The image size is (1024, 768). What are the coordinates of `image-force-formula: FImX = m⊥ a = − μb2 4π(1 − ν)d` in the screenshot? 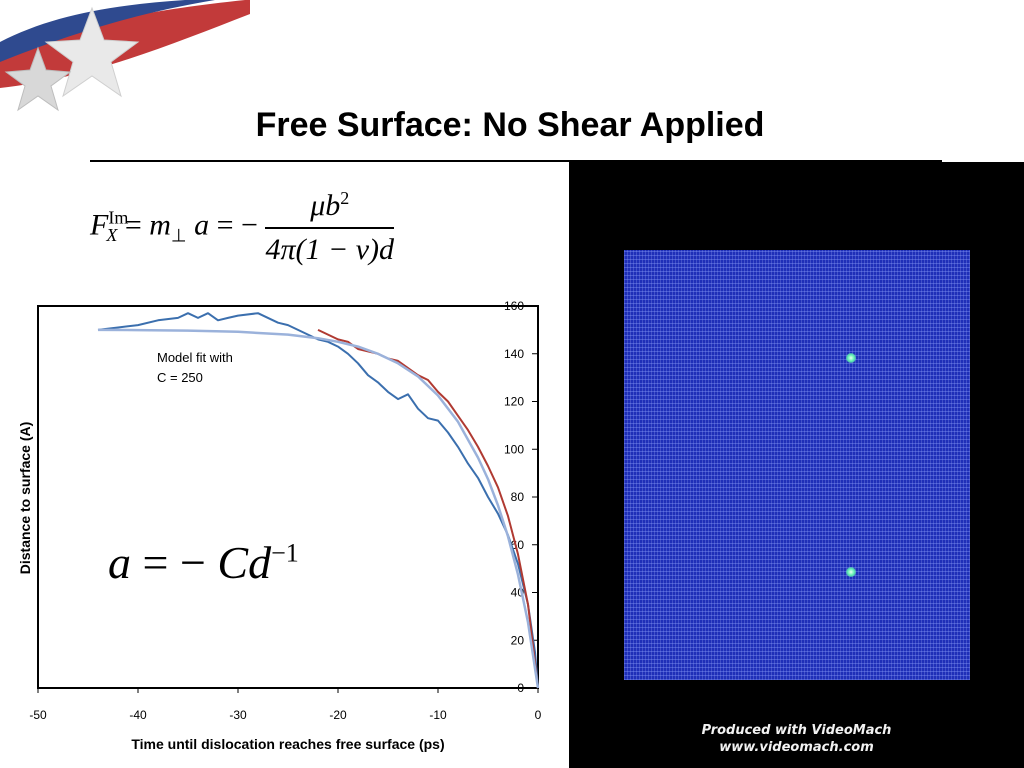 It's located at (242, 227).